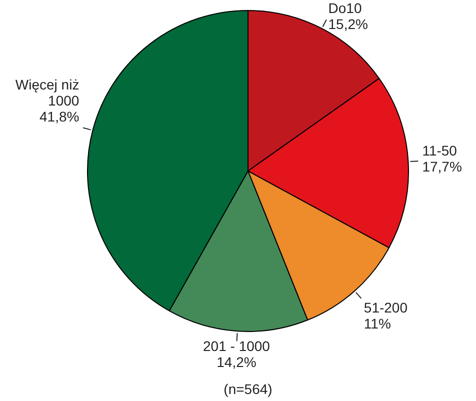 Image resolution: width=476 pixels, height=401 pixels. What do you see at coordinates (442, 166) in the screenshot?
I see `data-label: 17,7%` at bounding box center [442, 166].